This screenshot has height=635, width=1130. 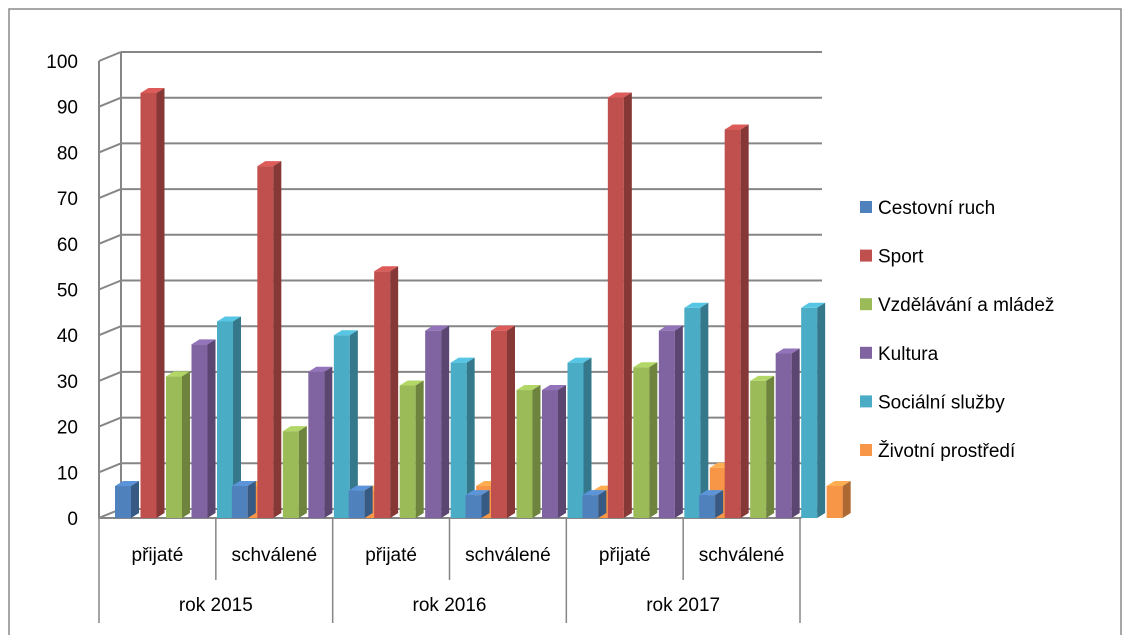 I want to click on y-tick-label: 70, so click(x=67, y=199).